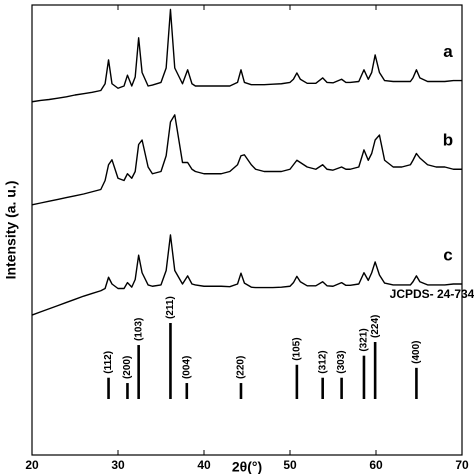 This screenshot has height=474, width=474. I want to click on x-tick-label: 50, so click(290, 465).